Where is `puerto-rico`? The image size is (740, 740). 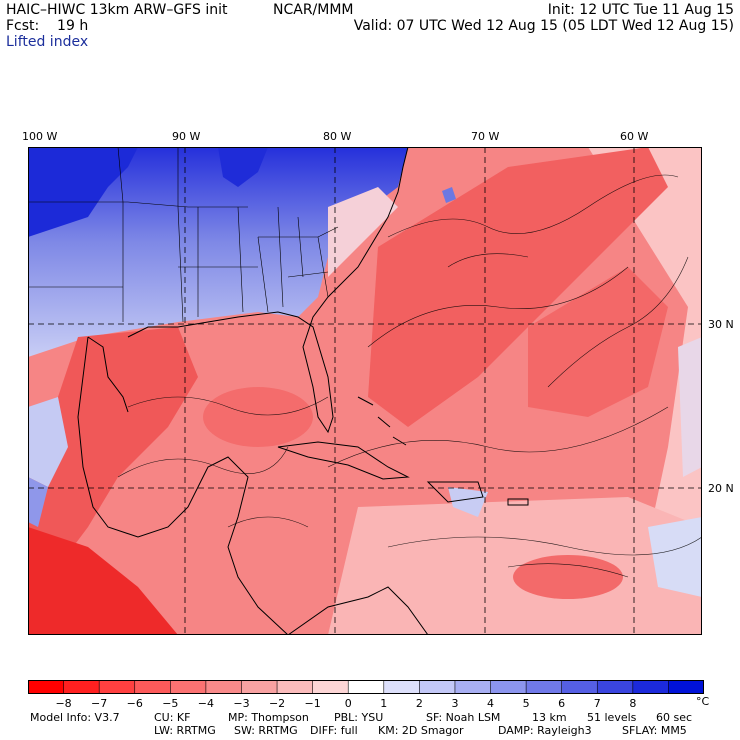 puerto-rico is located at coordinates (518, 502).